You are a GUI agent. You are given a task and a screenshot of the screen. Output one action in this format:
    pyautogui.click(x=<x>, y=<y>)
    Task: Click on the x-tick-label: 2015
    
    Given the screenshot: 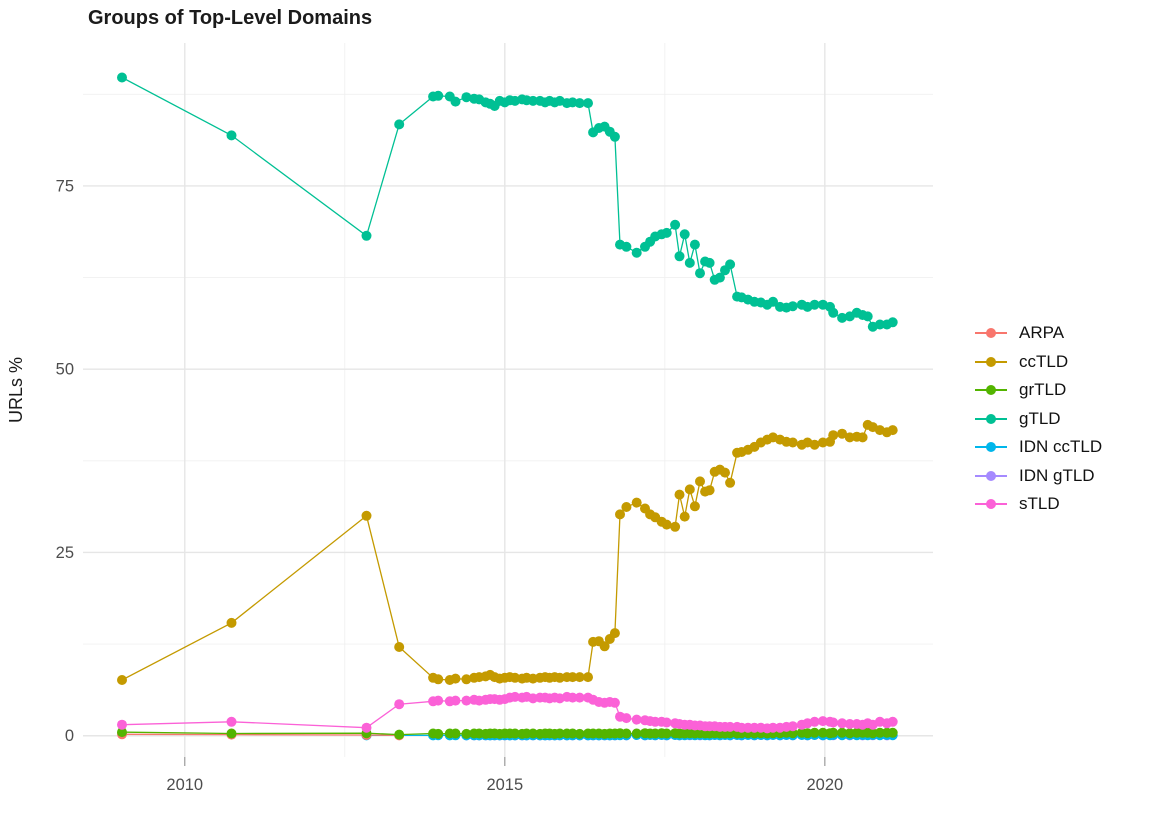 What is the action you would take?
    pyautogui.click(x=504, y=785)
    